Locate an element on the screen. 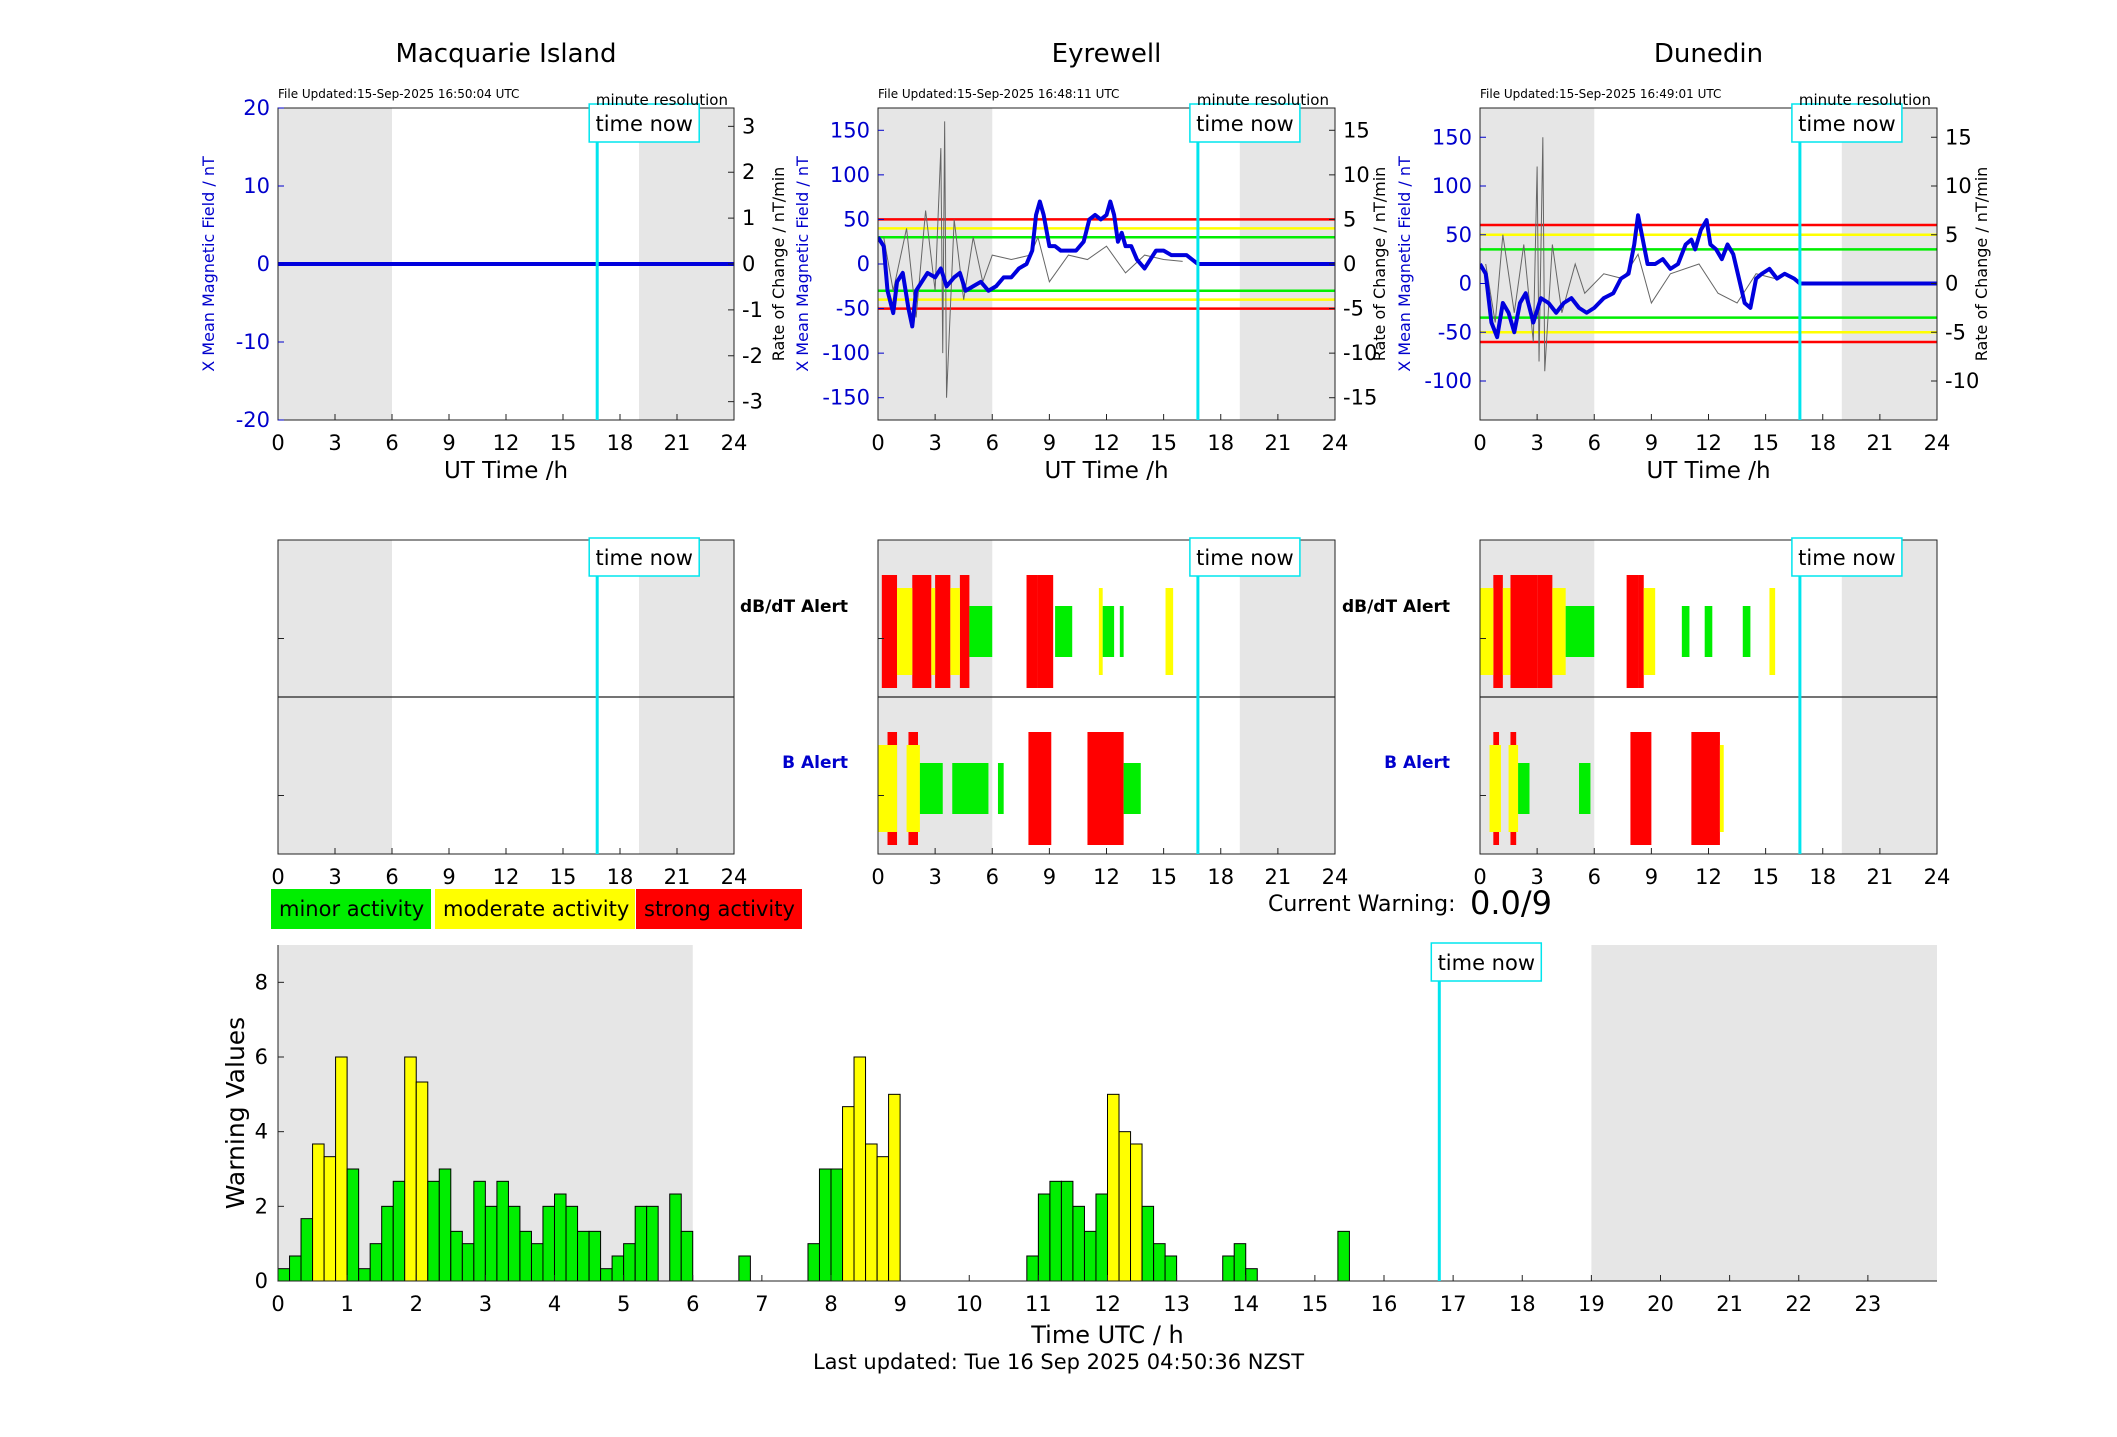 The image size is (2117, 1437). y-tick-label: 8 is located at coordinates (261, 982).